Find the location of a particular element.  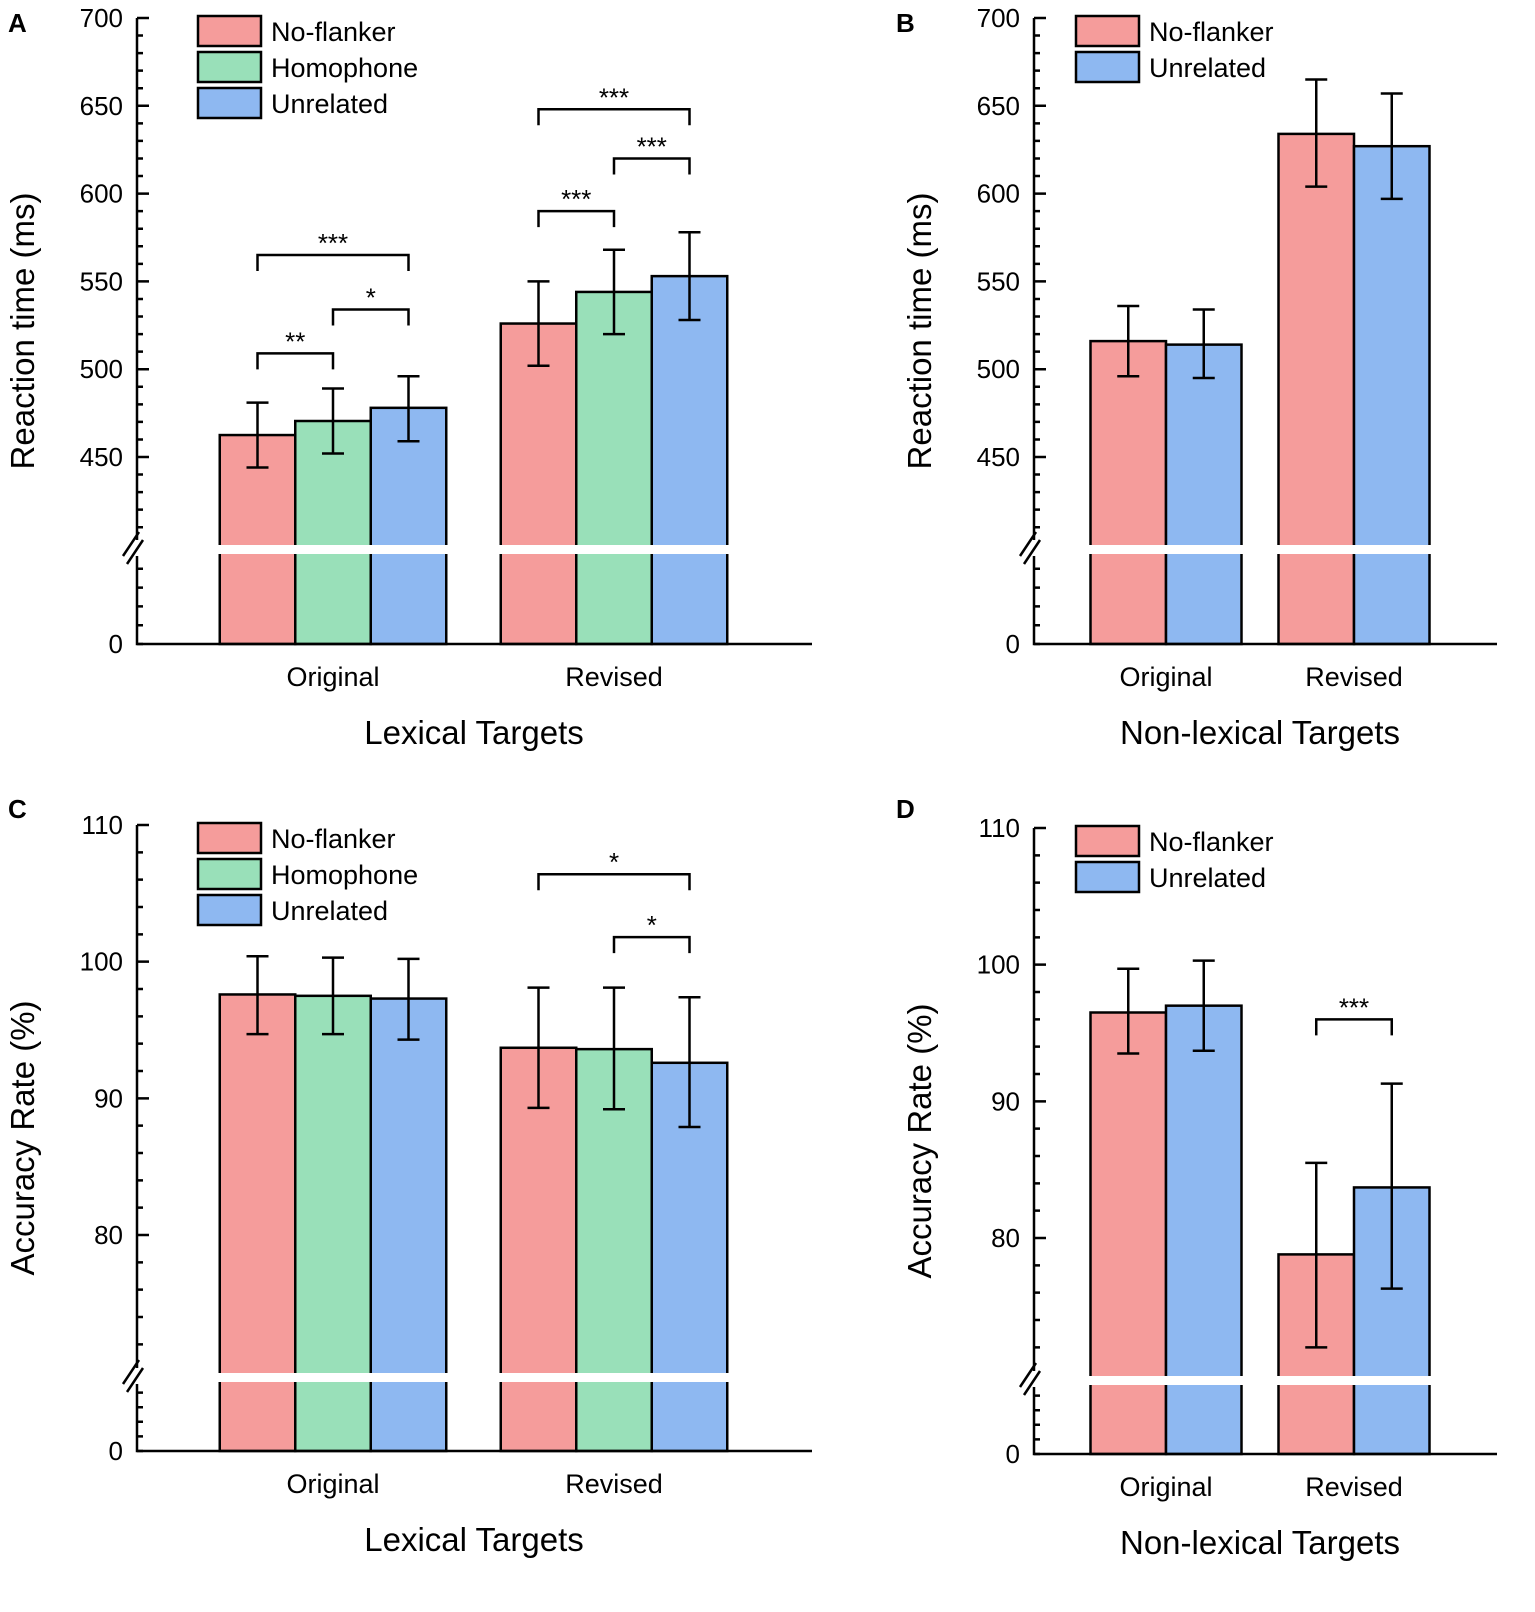

panel-letter: D is located at coordinates (905, 809).